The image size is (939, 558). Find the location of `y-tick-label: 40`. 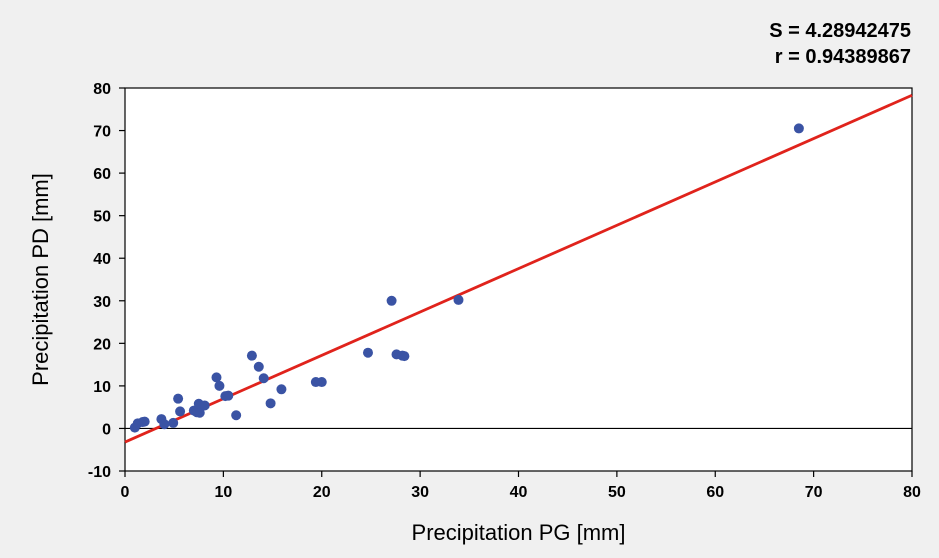

y-tick-label: 40 is located at coordinates (102, 259).